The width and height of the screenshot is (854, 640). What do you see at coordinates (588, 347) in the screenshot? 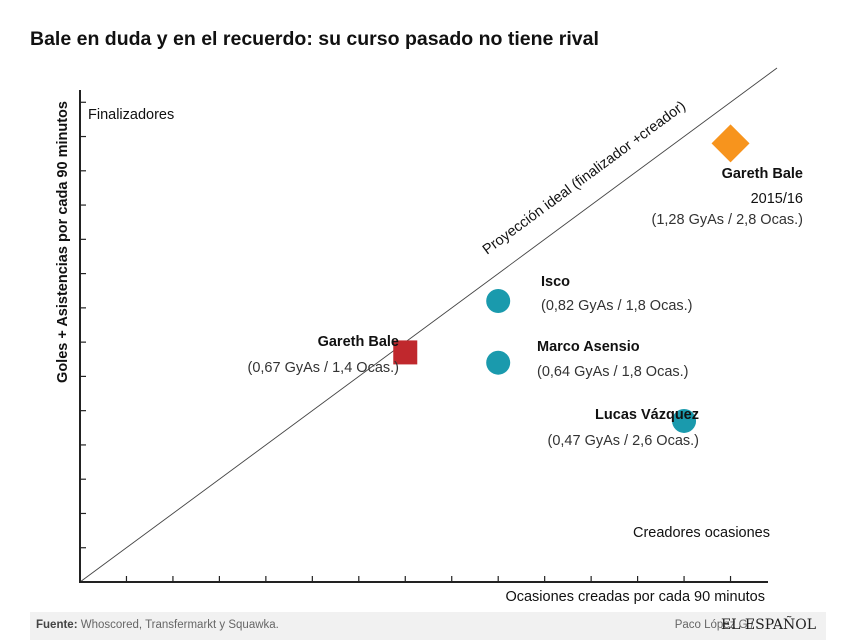
I see `point-name-label: Marco Asensio` at bounding box center [588, 347].